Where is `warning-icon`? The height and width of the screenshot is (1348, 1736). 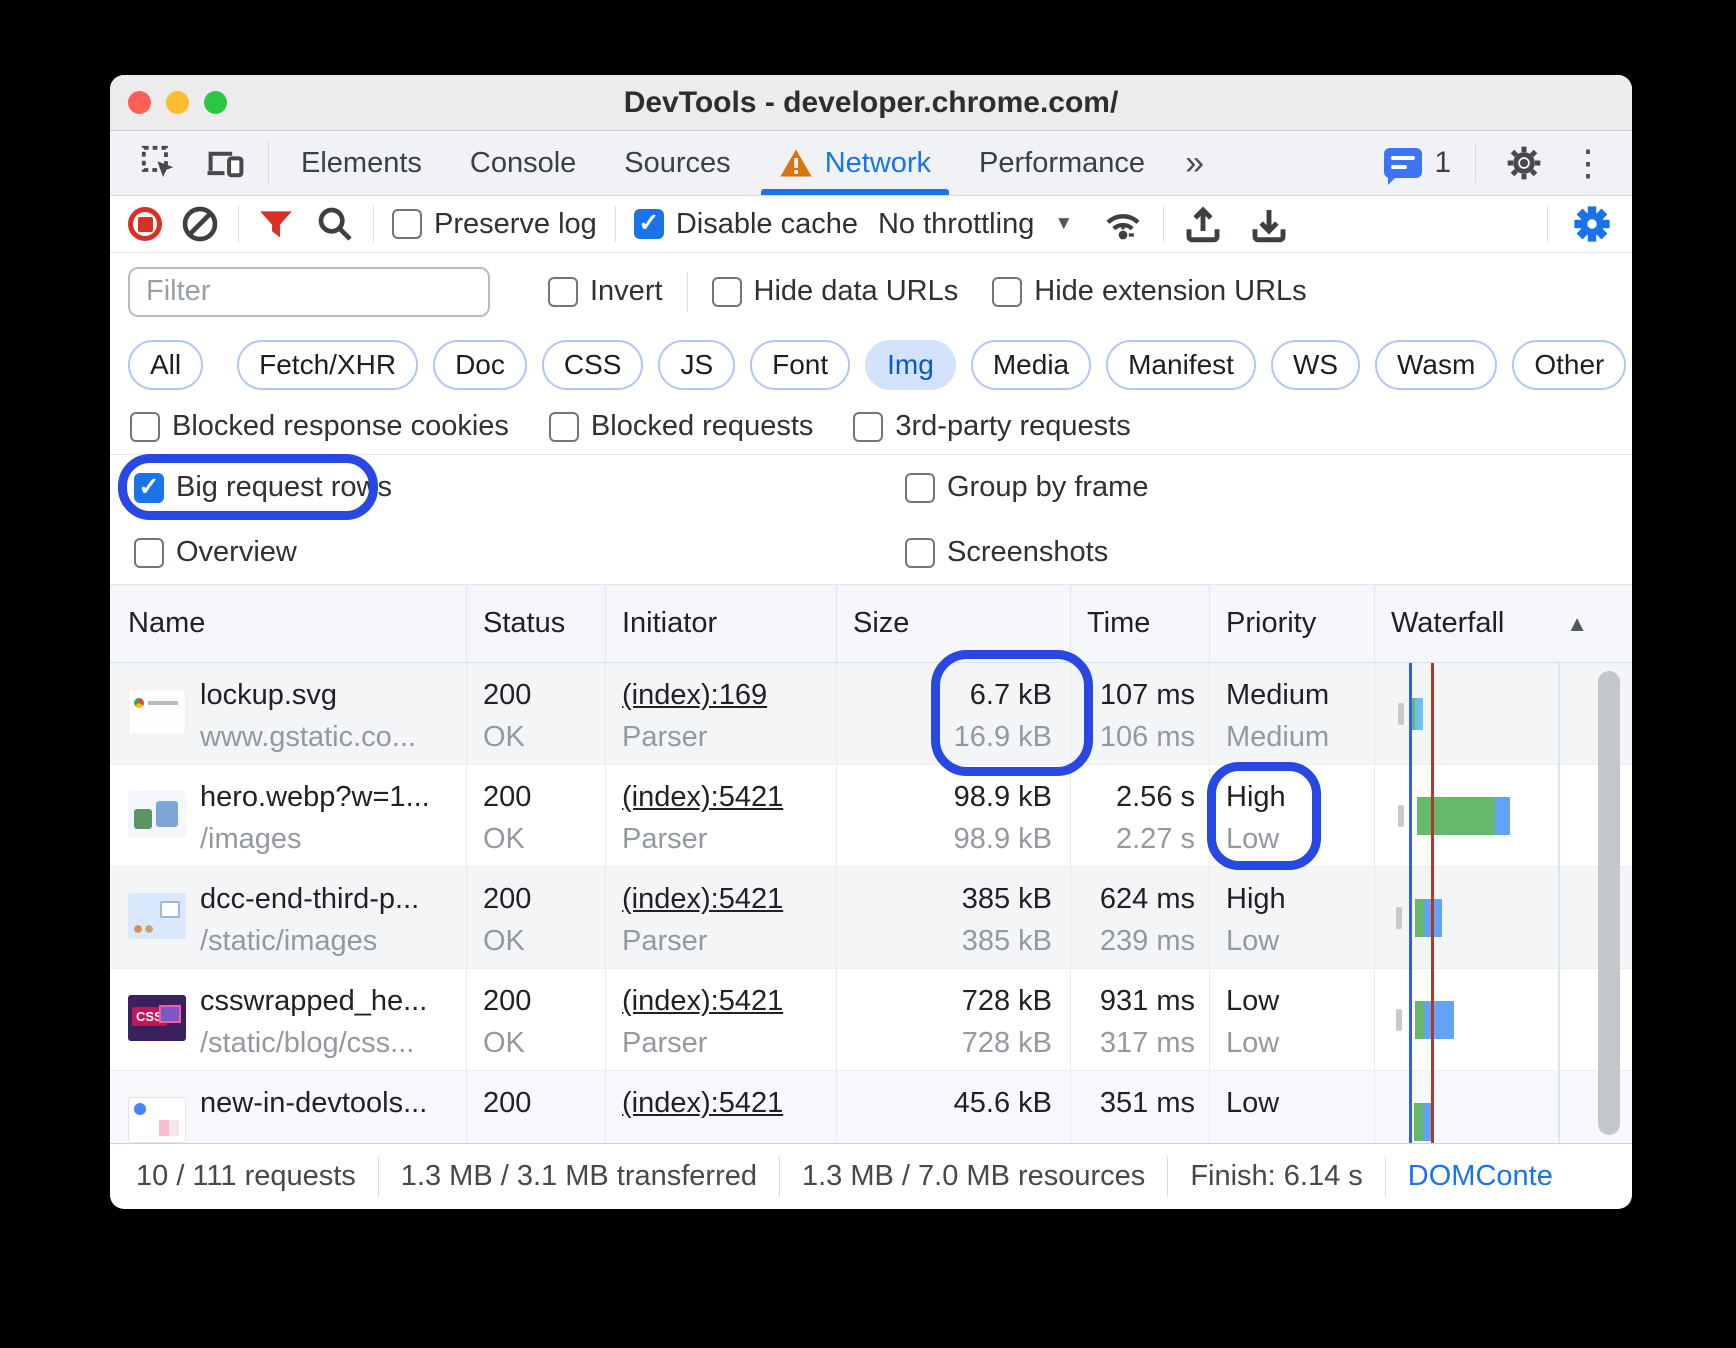
warning-icon is located at coordinates (796, 163).